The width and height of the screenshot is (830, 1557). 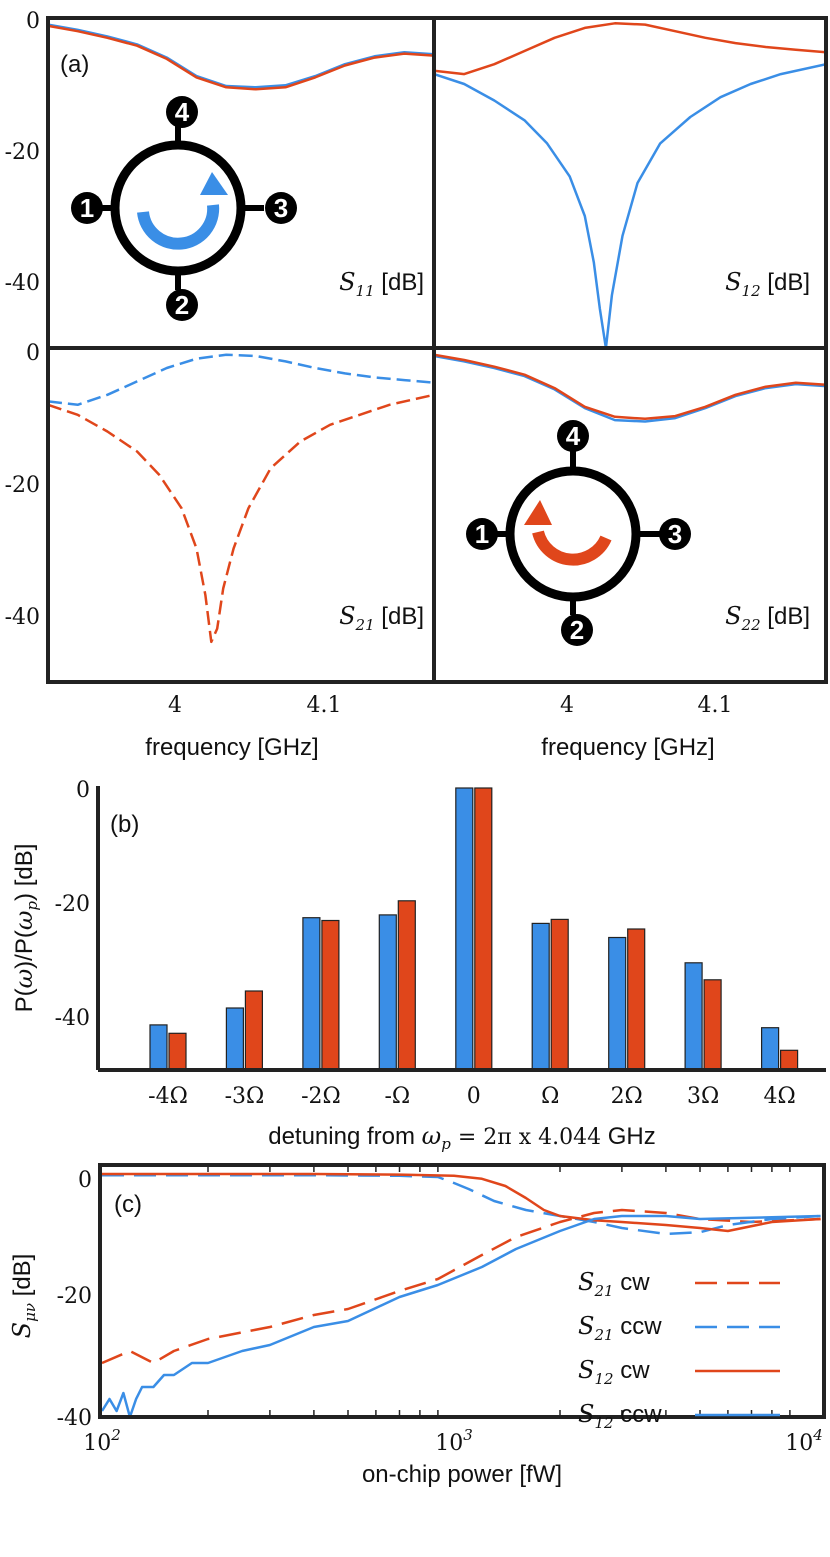 I want to click on ytick-a-bot-40: -40, so click(x=22, y=617).